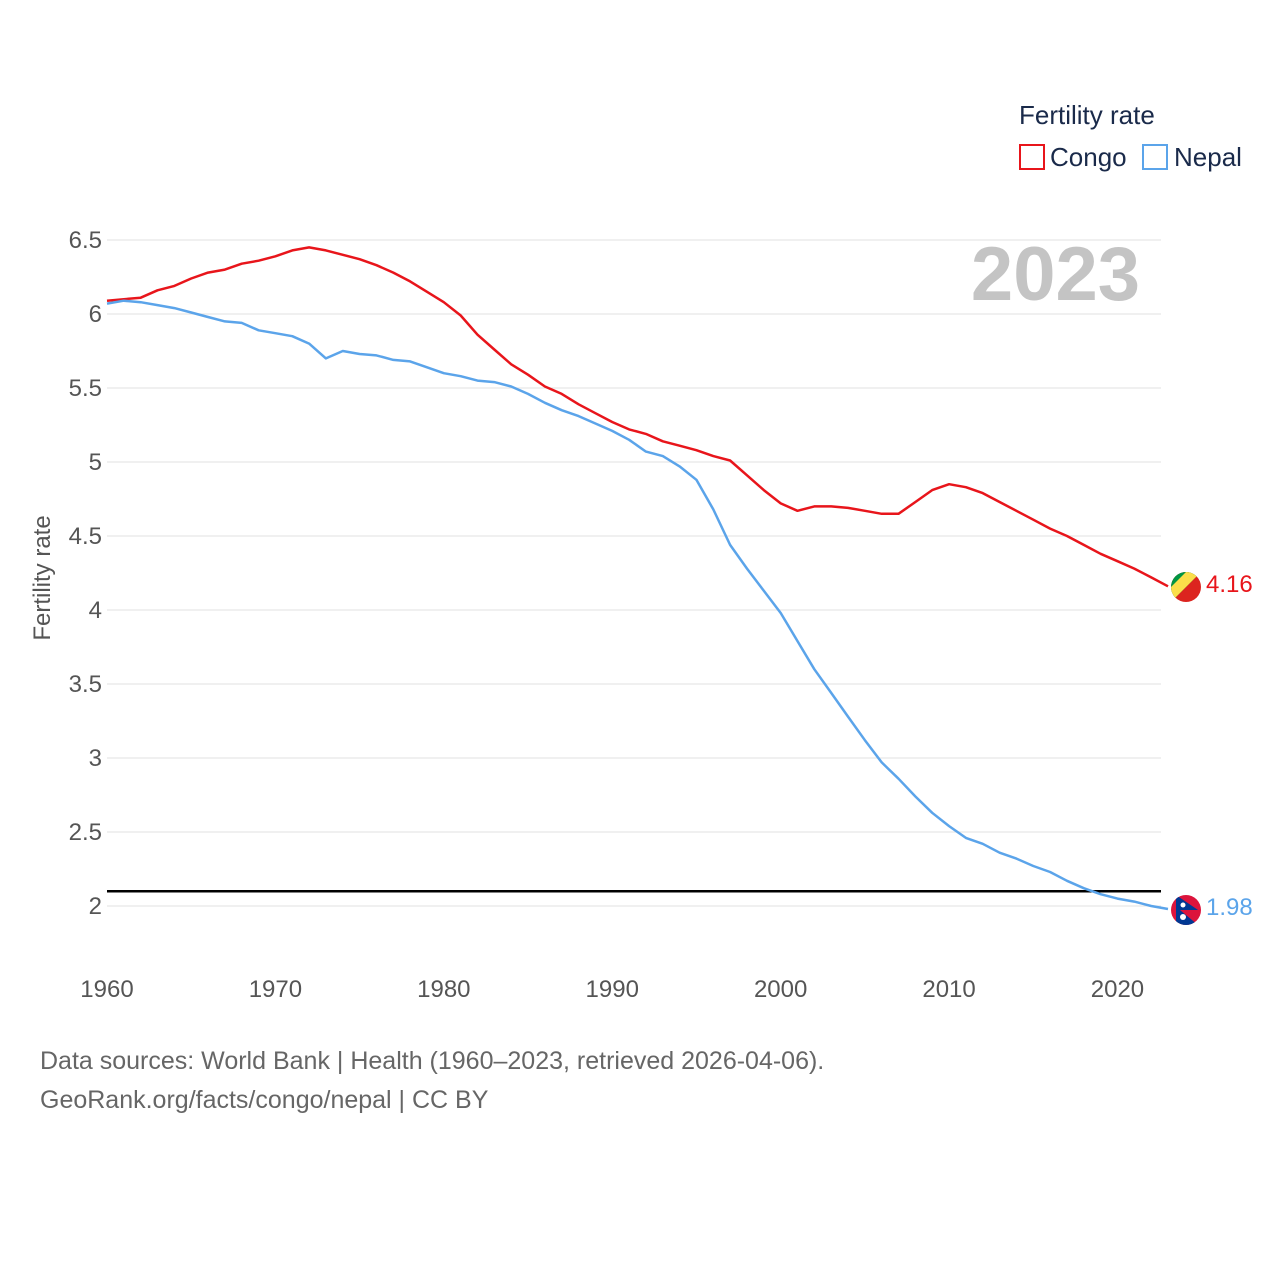 Image resolution: width=1280 pixels, height=1280 pixels. Describe the element at coordinates (106, 989) in the screenshot. I see `x-tick-label: 1960` at that location.